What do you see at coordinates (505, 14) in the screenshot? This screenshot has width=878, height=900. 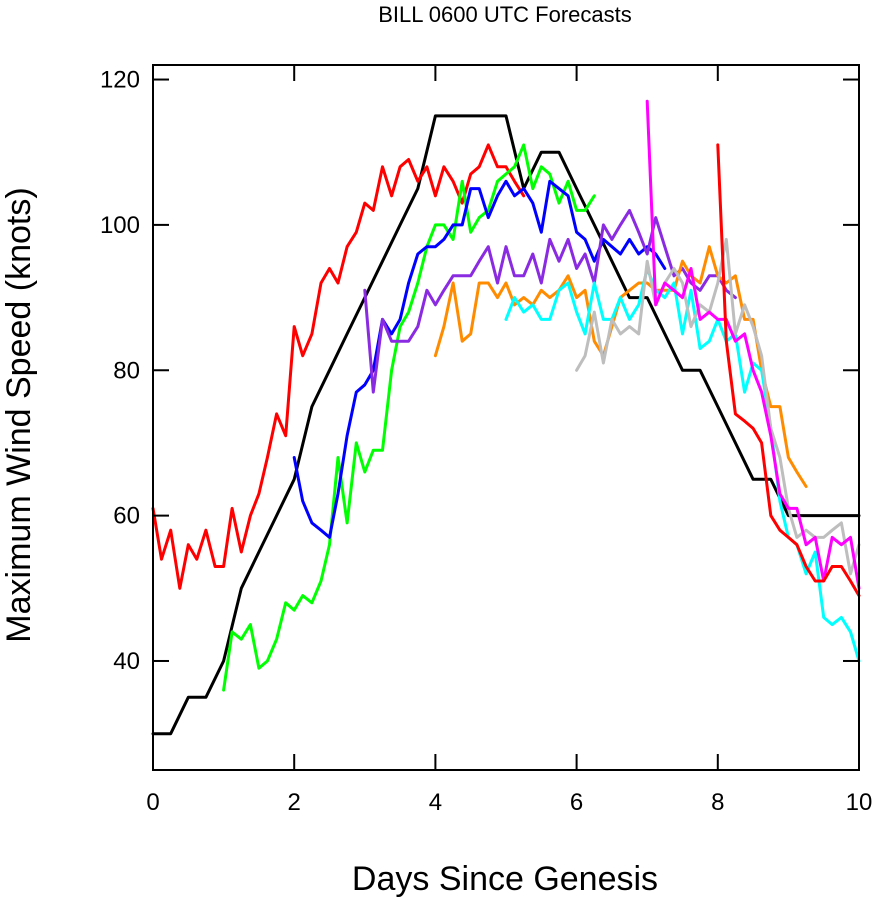 I see `chart-title: BILL 0600 UTC Forecasts` at bounding box center [505, 14].